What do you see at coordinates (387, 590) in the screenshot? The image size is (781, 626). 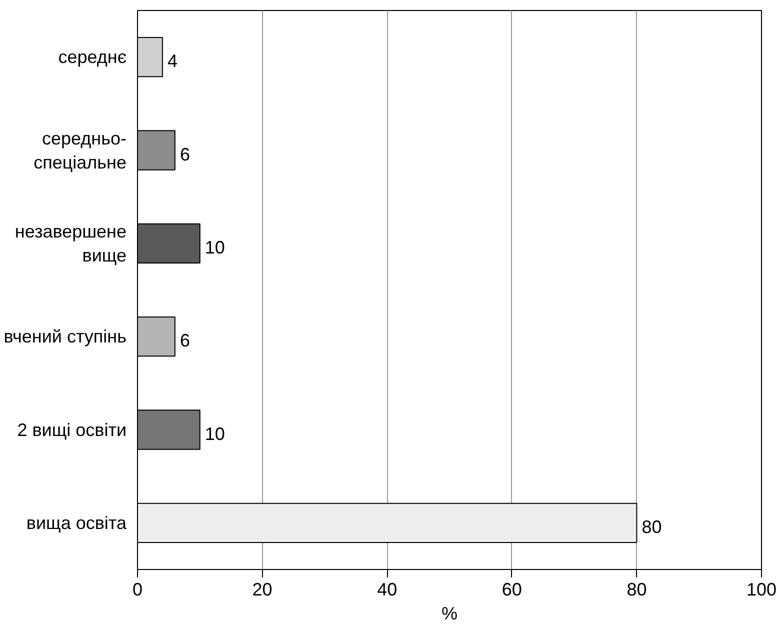 I see `x-tick-label: 40` at bounding box center [387, 590].